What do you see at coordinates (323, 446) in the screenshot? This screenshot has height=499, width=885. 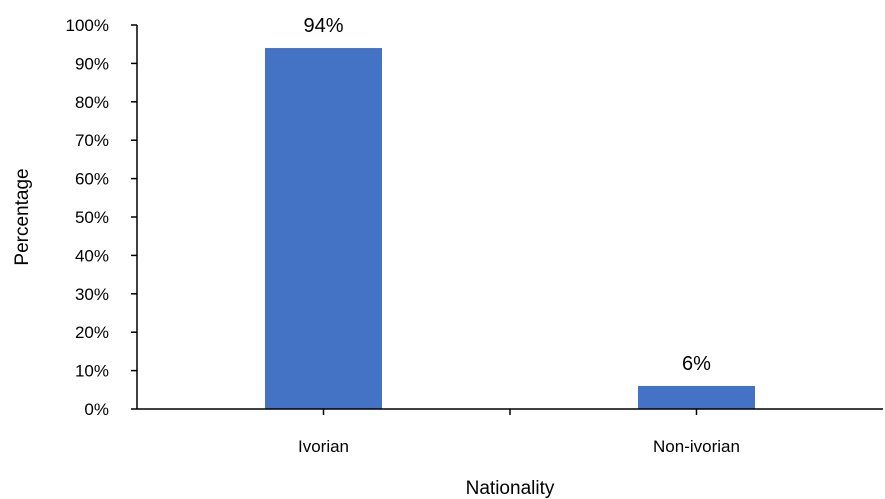 I see `x-category-label: Ivorian` at bounding box center [323, 446].